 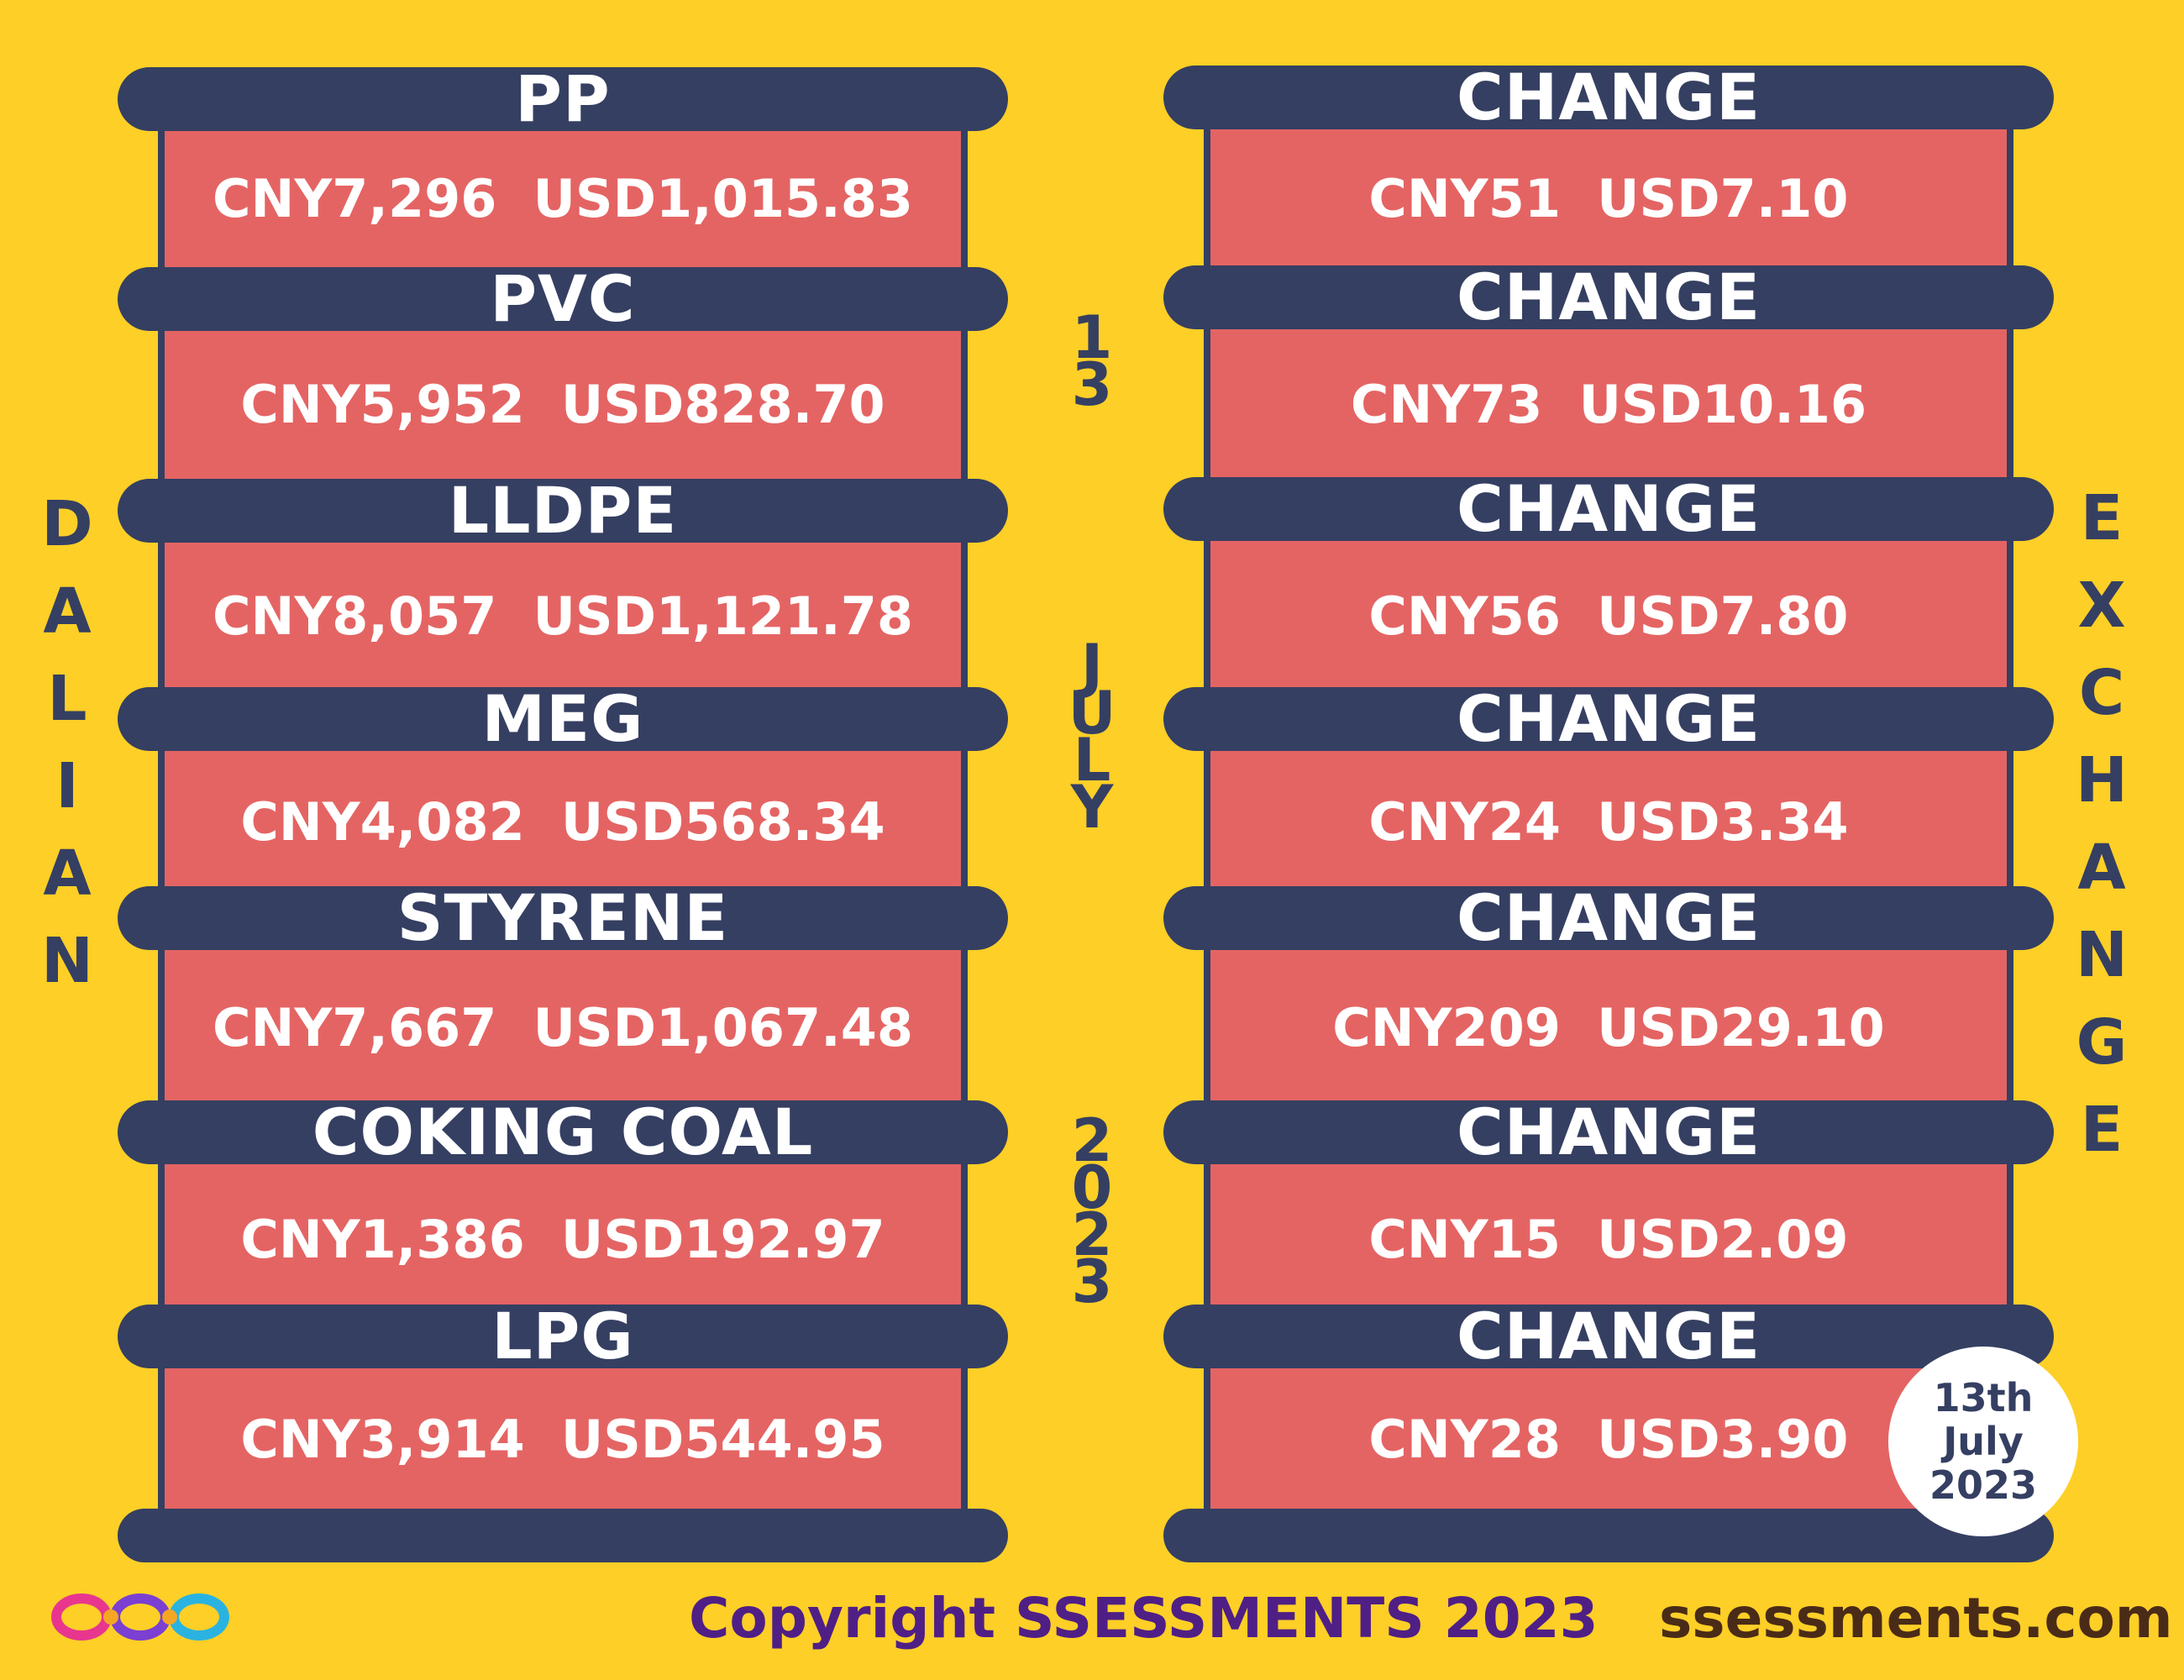 What do you see at coordinates (2101, 606) in the screenshot?
I see `side-right-letter: X` at bounding box center [2101, 606].